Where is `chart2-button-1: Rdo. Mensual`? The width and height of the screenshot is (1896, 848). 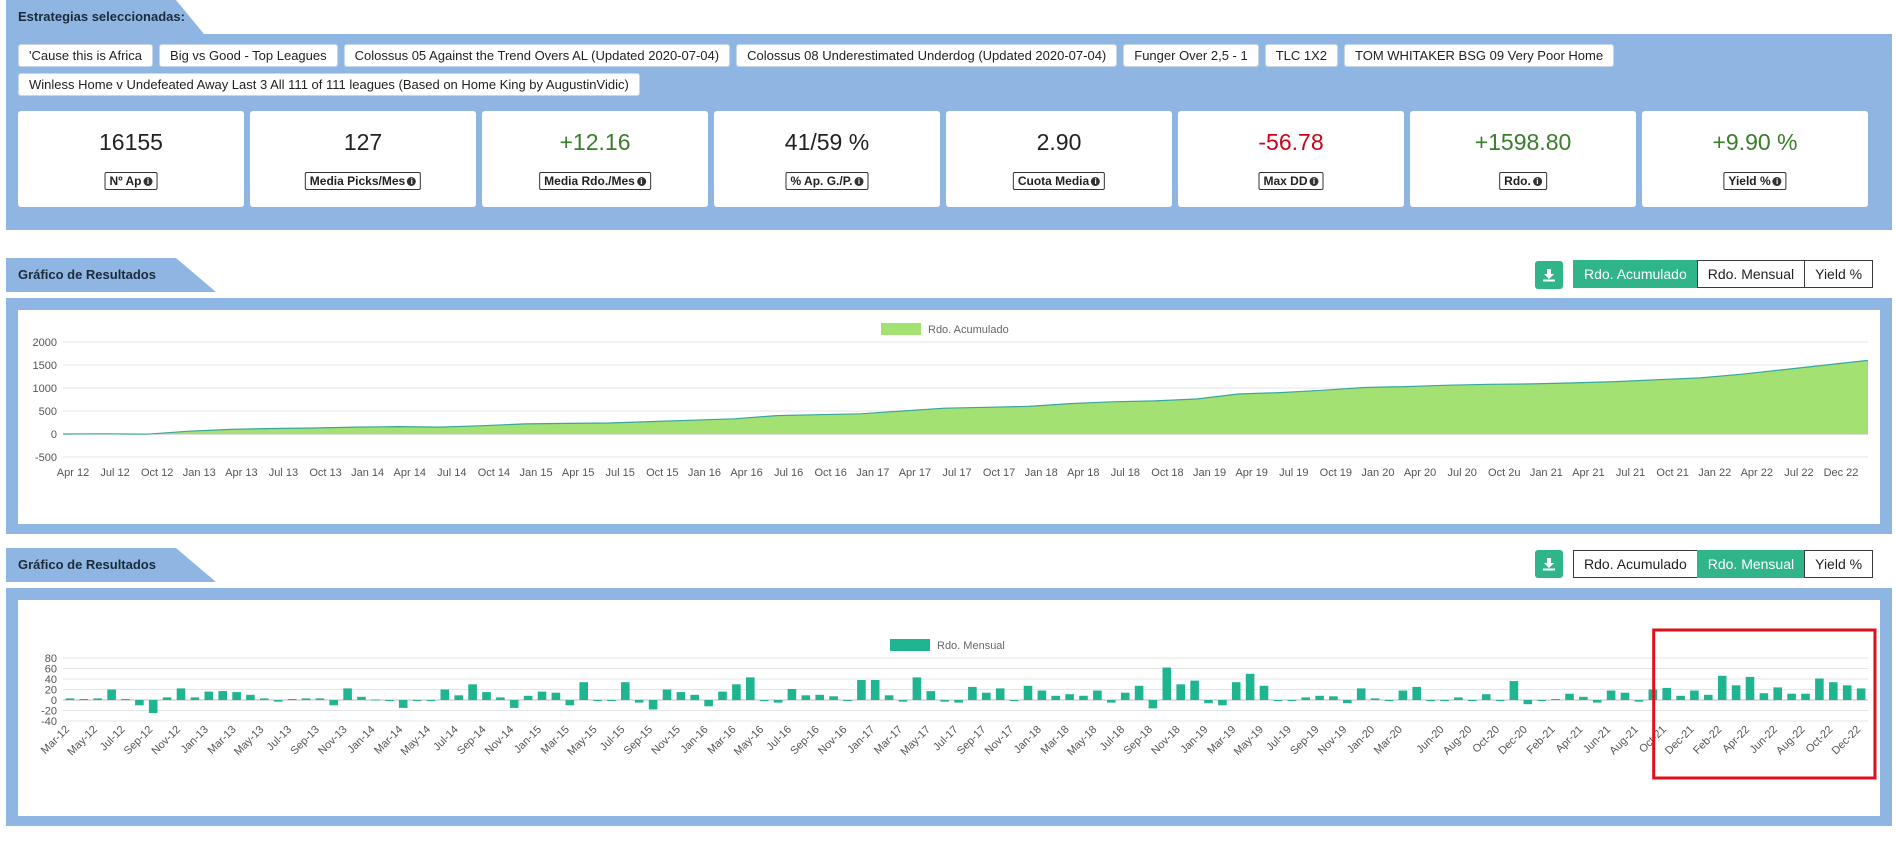 chart2-button-1: Rdo. Mensual is located at coordinates (1751, 564).